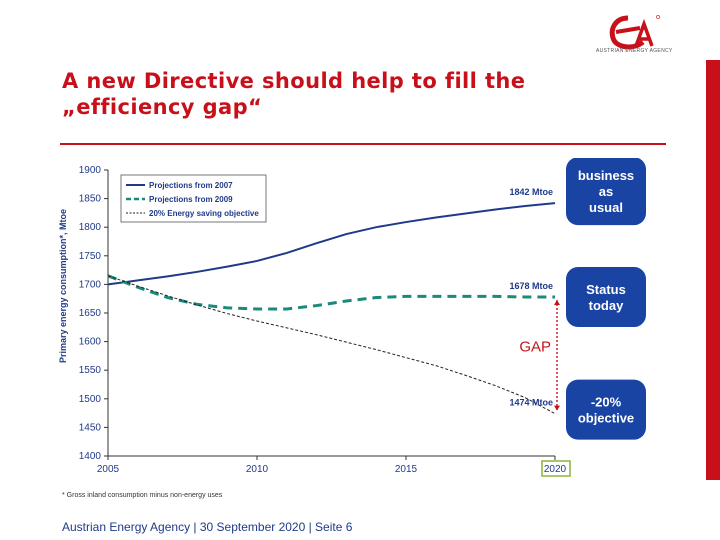 This screenshot has height=540, width=720. Describe the element at coordinates (557, 302) in the screenshot. I see `gap-arrow-head-top` at that location.